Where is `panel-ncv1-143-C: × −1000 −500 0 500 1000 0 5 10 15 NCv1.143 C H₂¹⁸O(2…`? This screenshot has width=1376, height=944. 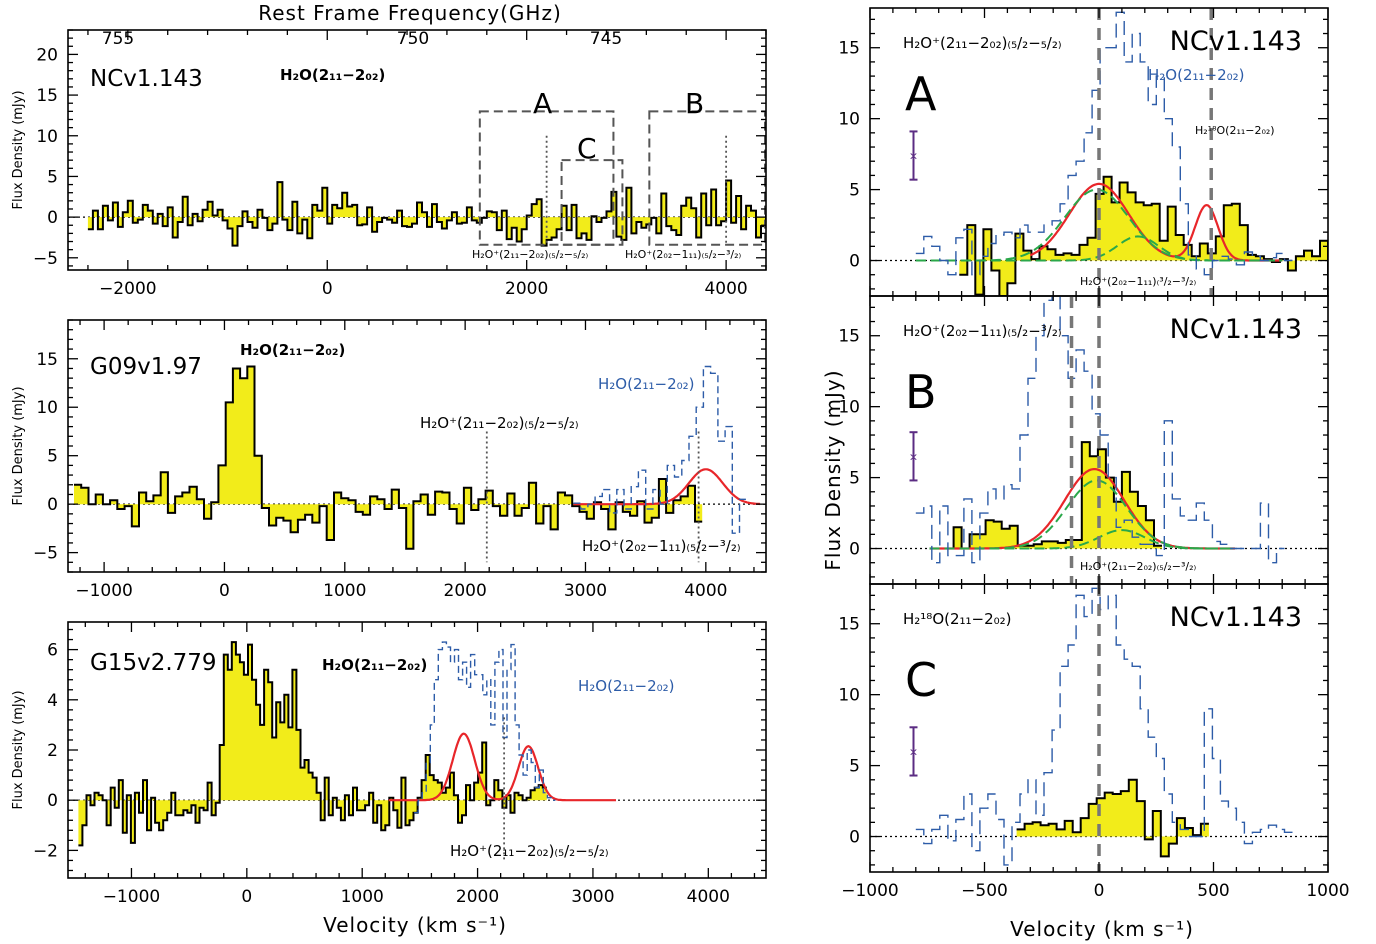
panel-ncv1-143-C: × −1000 −500 0 500 1000 0 5 10 15 NCv1.143 C H₂¹⁸O(2… is located at coordinates (1094, 742).